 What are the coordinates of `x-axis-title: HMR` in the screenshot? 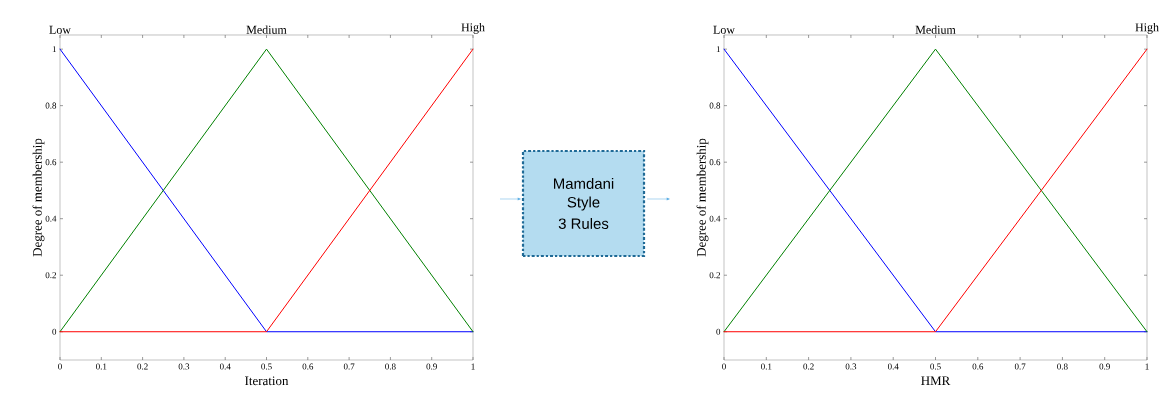 It's located at (936, 380).